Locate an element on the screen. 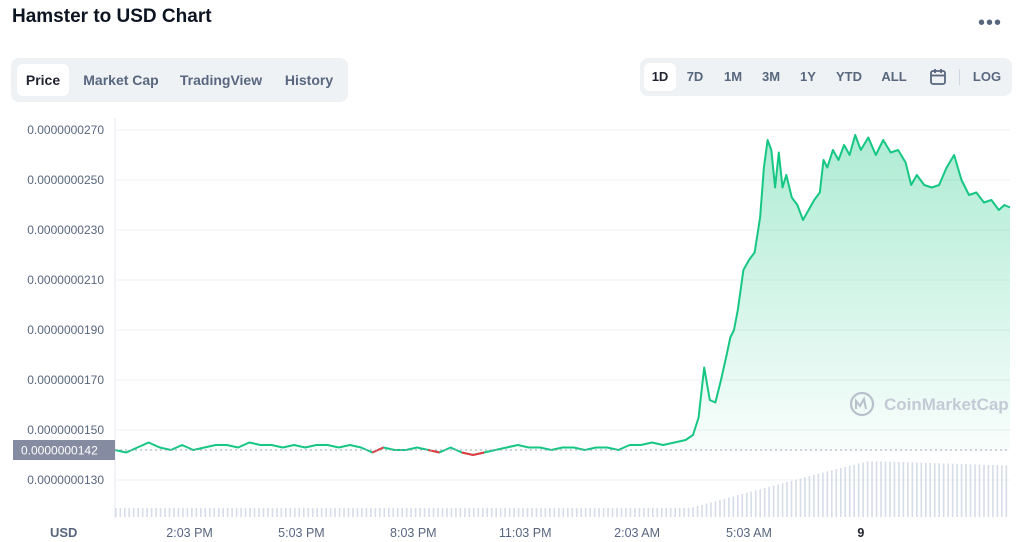 This screenshot has width=1024, height=542. y-tick-label: 0.0000000210 is located at coordinates (65, 280).